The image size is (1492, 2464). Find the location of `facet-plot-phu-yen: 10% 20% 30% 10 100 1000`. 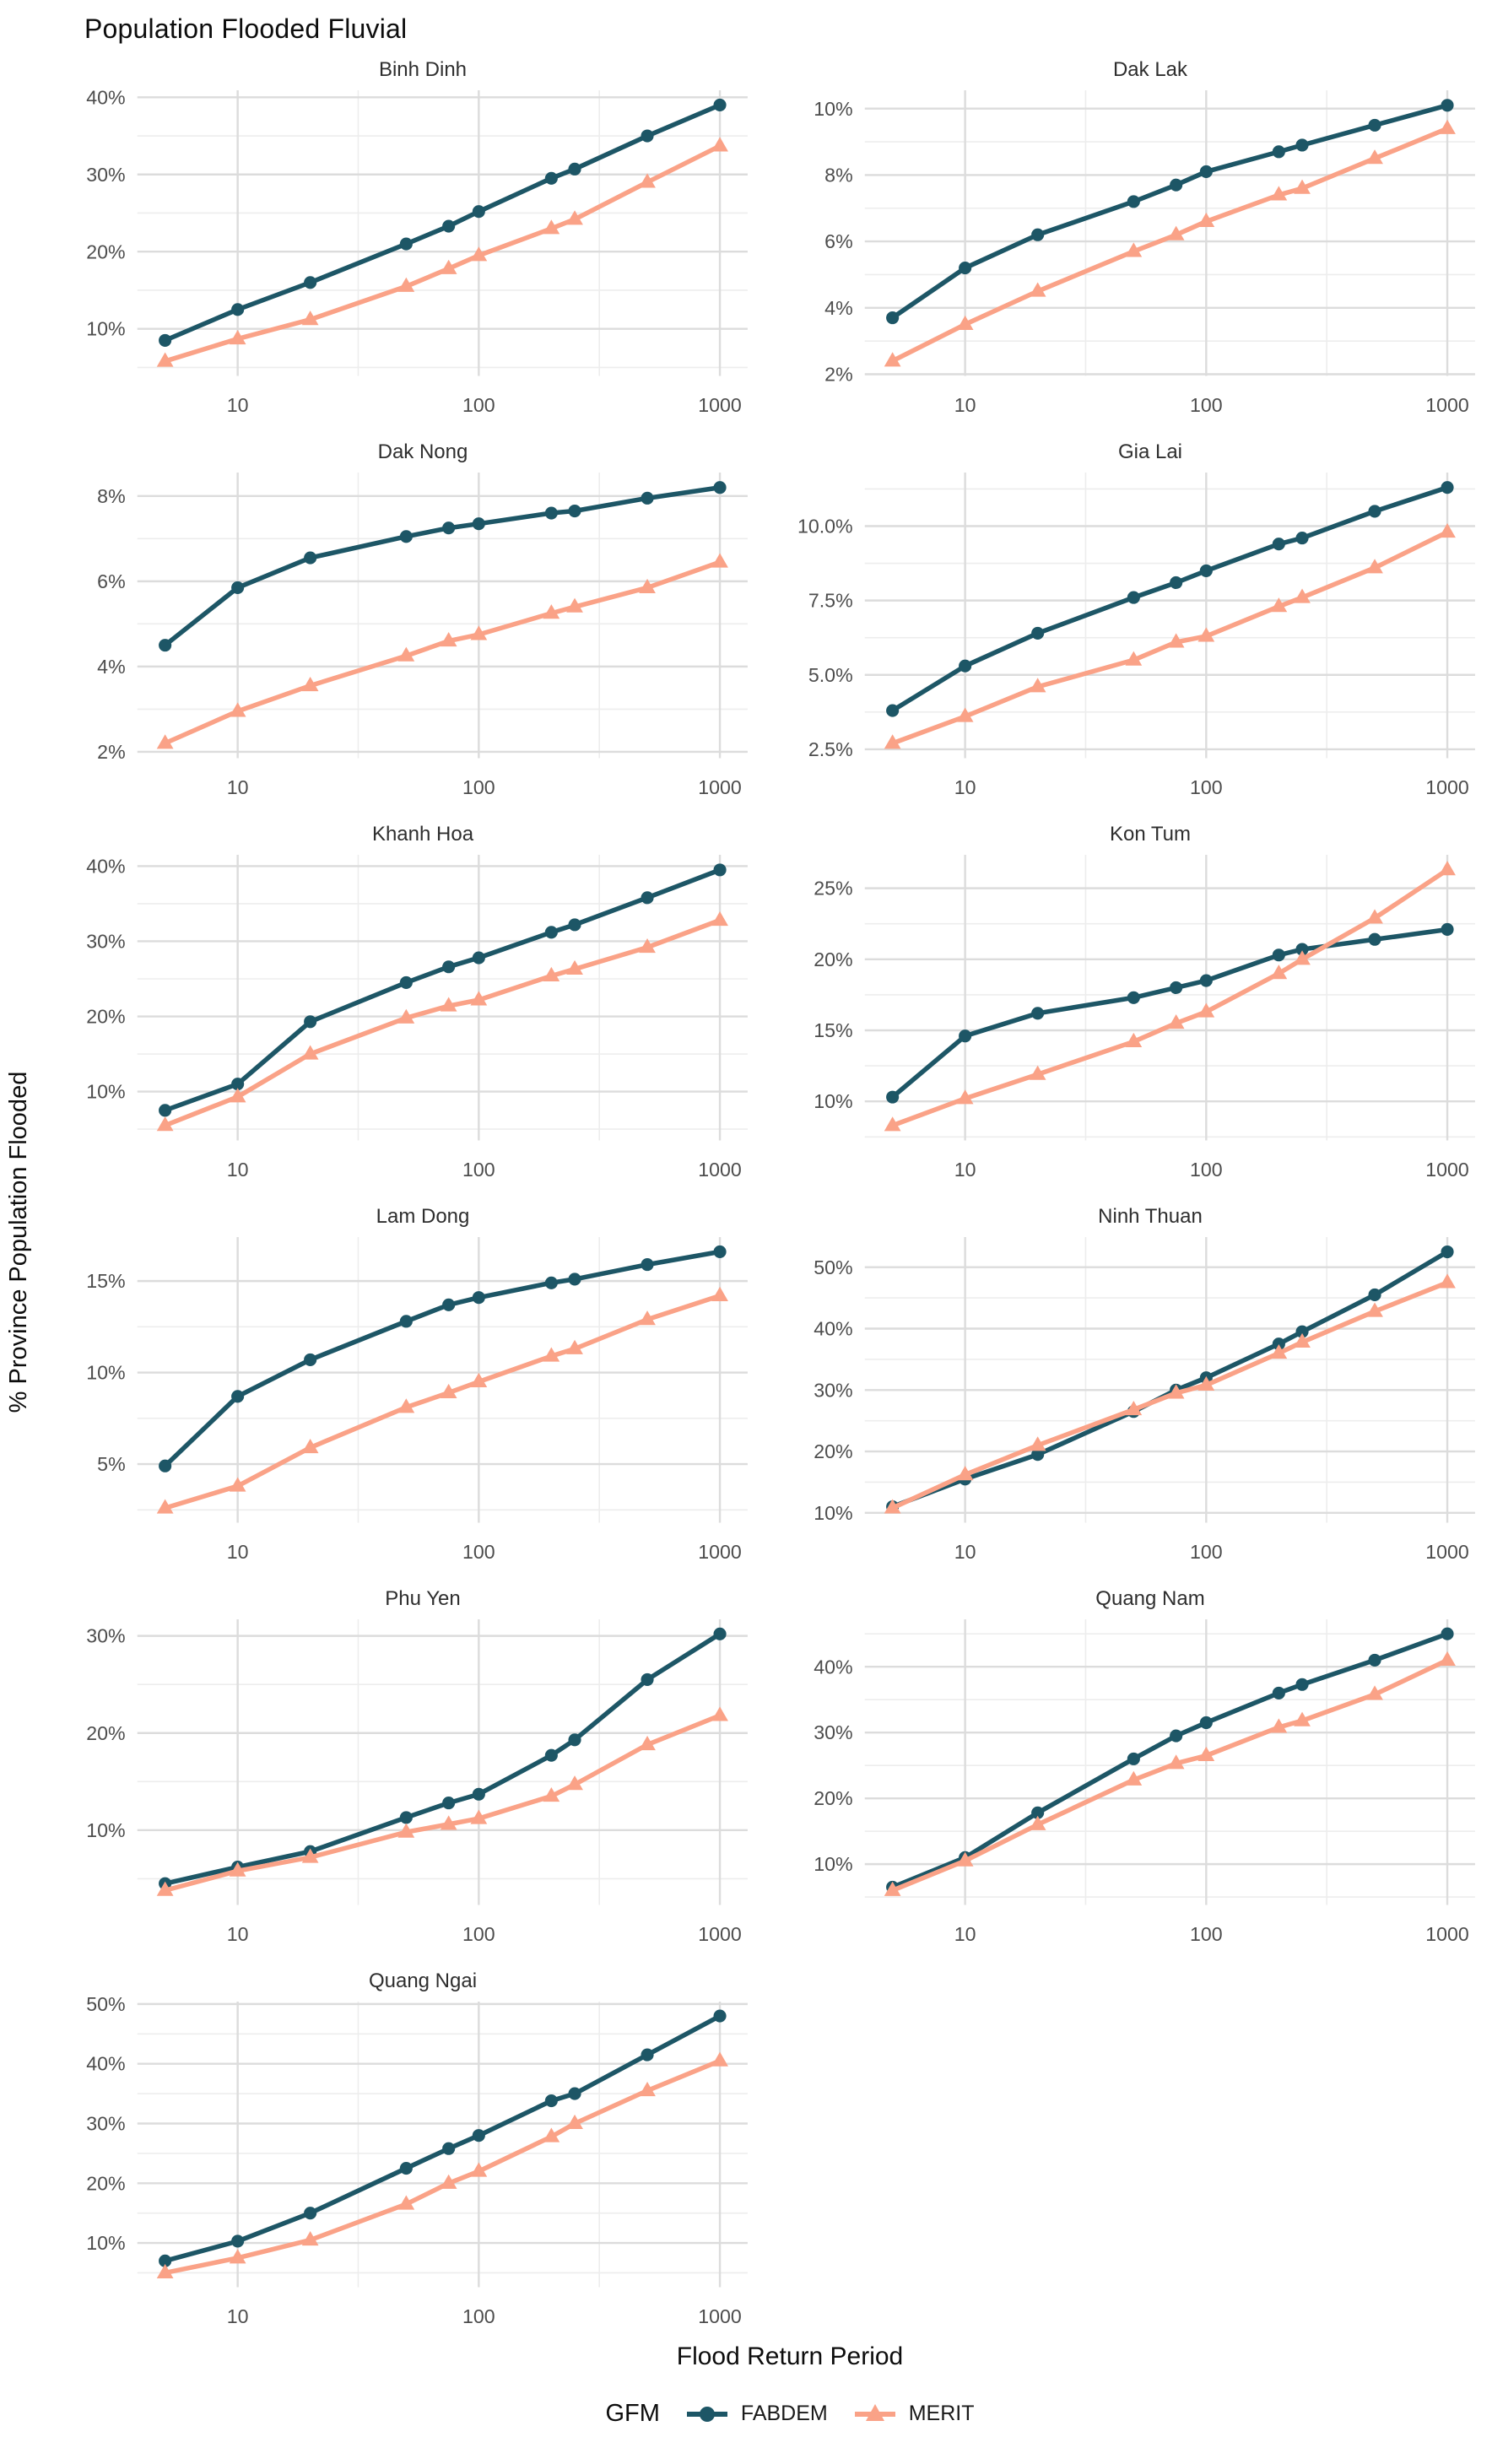

facet-plot-phu-yen: 10% 20% 30% 10 100 1000 is located at coordinates (417, 1781).